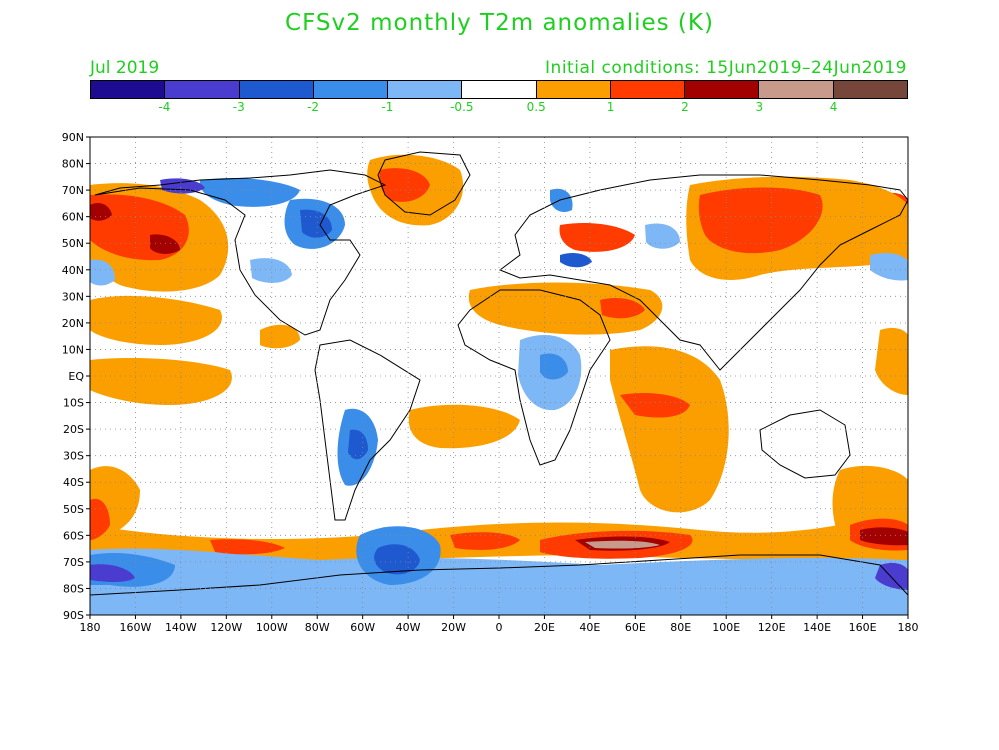  Describe the element at coordinates (238, 107) in the screenshot. I see `color-scale-label: -3` at that location.